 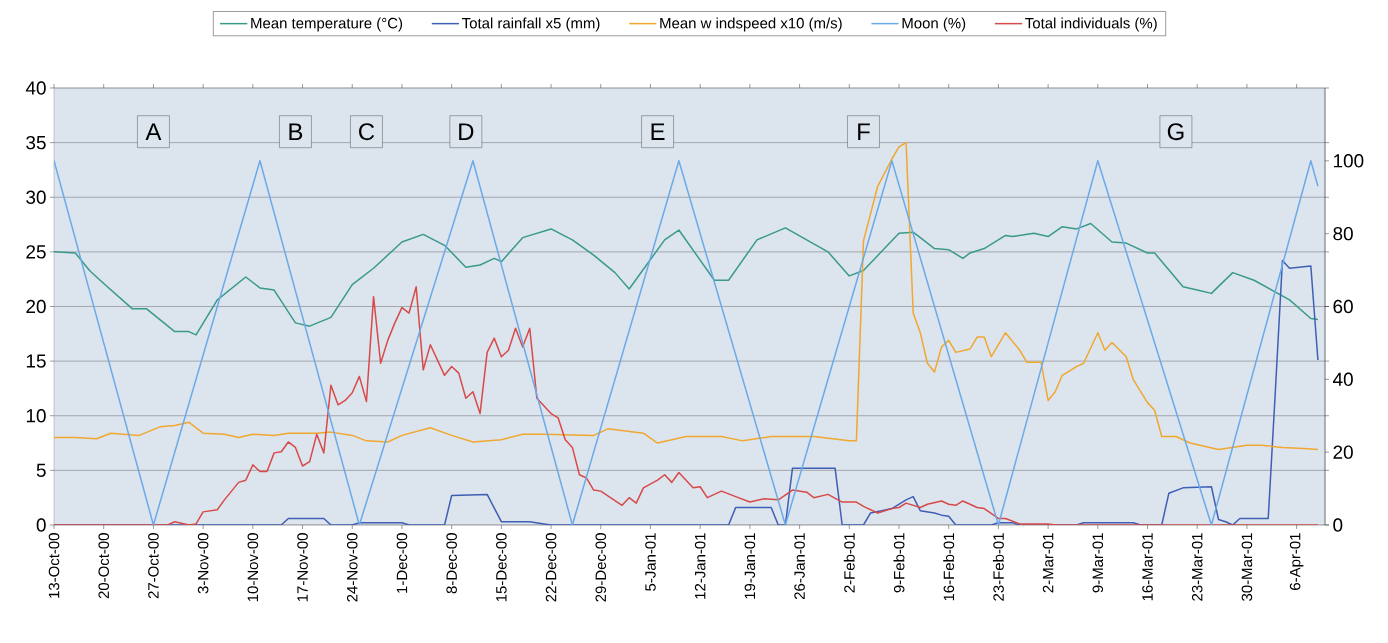 I want to click on x-tick-label: 23-Feb-01, so click(x=998, y=567).